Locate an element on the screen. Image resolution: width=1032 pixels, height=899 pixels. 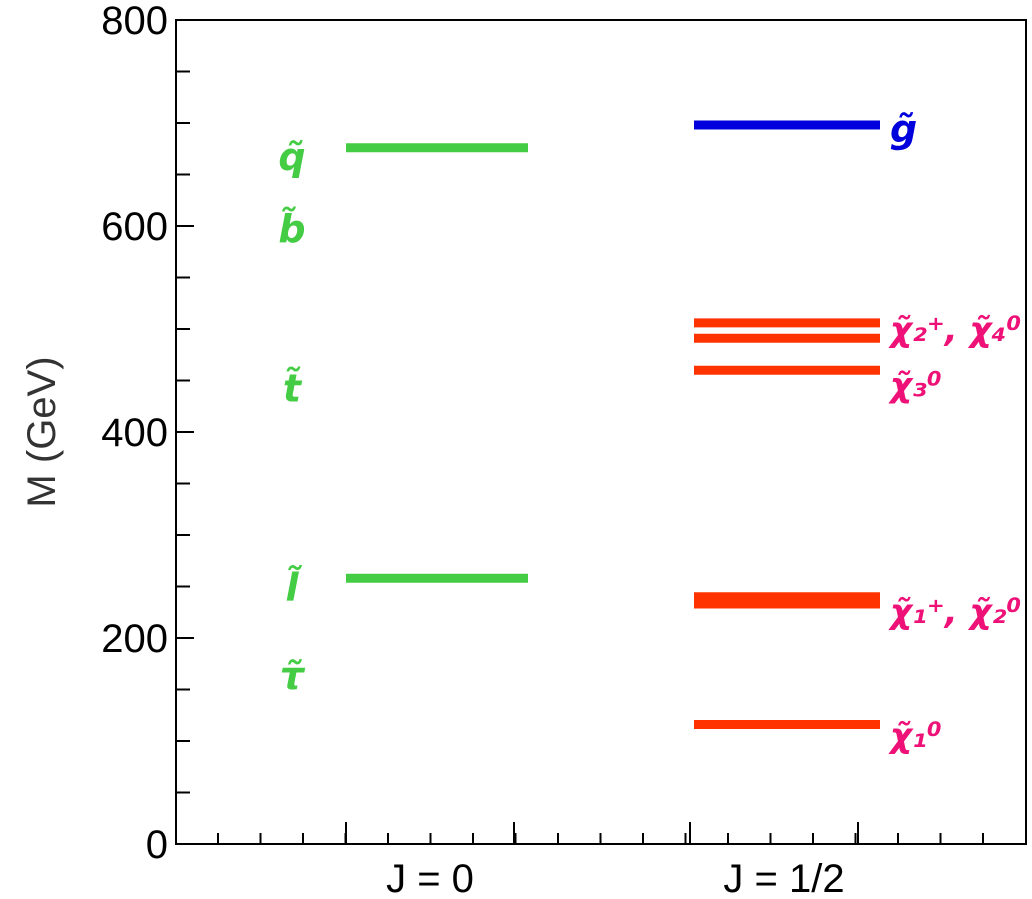
x-category-label: J = 0 is located at coordinates (430, 878).